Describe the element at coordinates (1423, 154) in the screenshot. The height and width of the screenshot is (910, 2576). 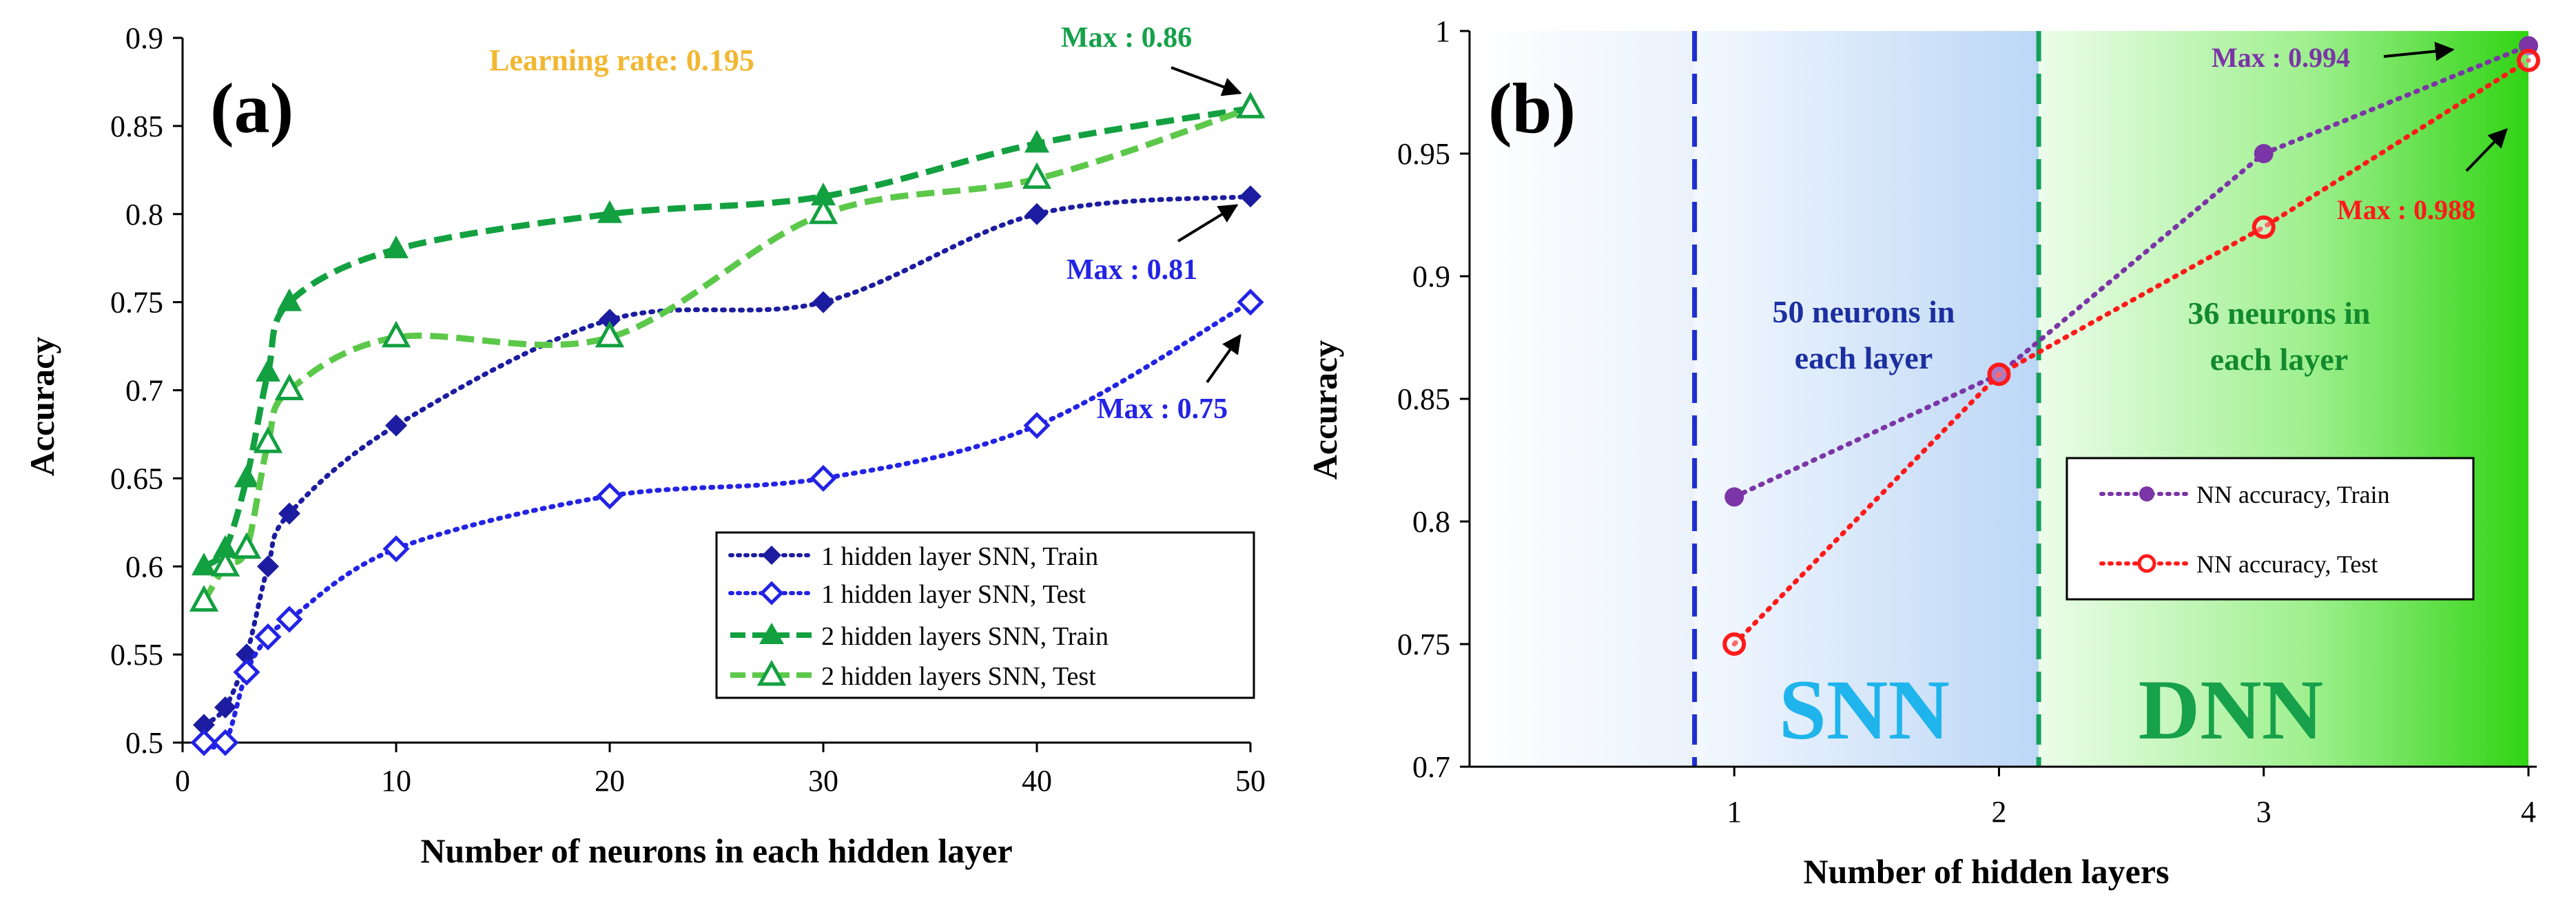
I see `panel-b-y-tick-label: 0.95` at that location.